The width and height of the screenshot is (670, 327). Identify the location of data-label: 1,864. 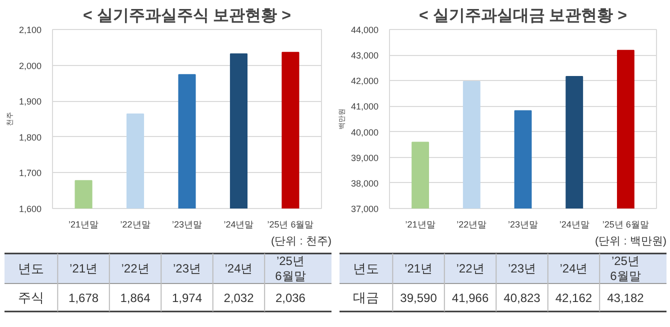
(135, 298).